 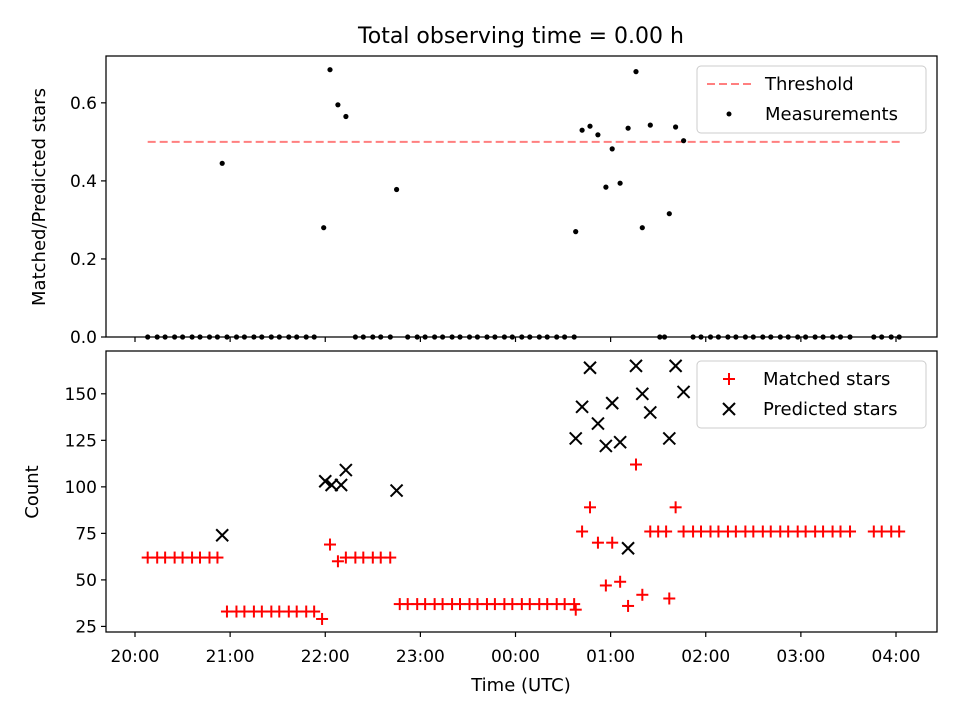 I want to click on top-y-axis: 0.0 0.2 0.4 0.6, so click(x=88, y=221).